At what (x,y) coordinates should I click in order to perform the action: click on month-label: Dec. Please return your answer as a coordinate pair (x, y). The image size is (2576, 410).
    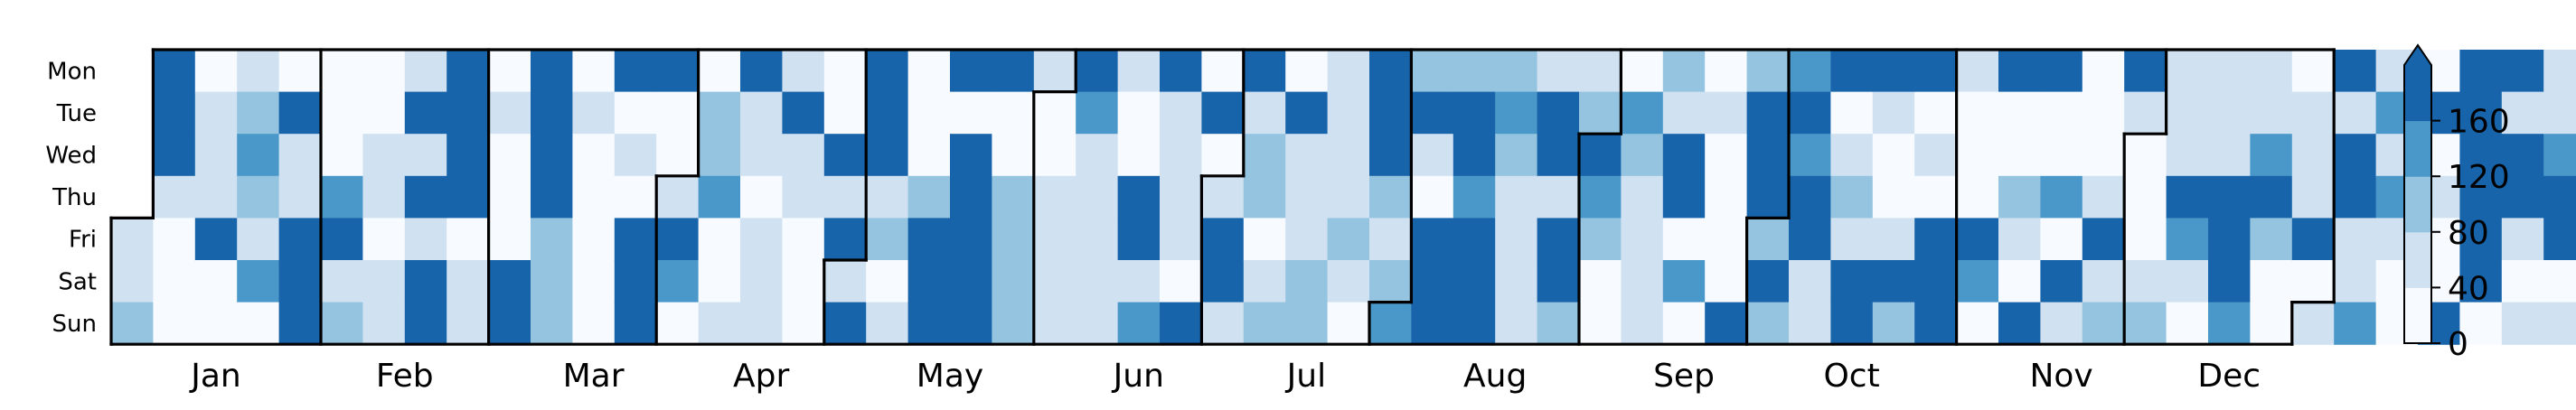
    Looking at the image, I should click on (2229, 377).